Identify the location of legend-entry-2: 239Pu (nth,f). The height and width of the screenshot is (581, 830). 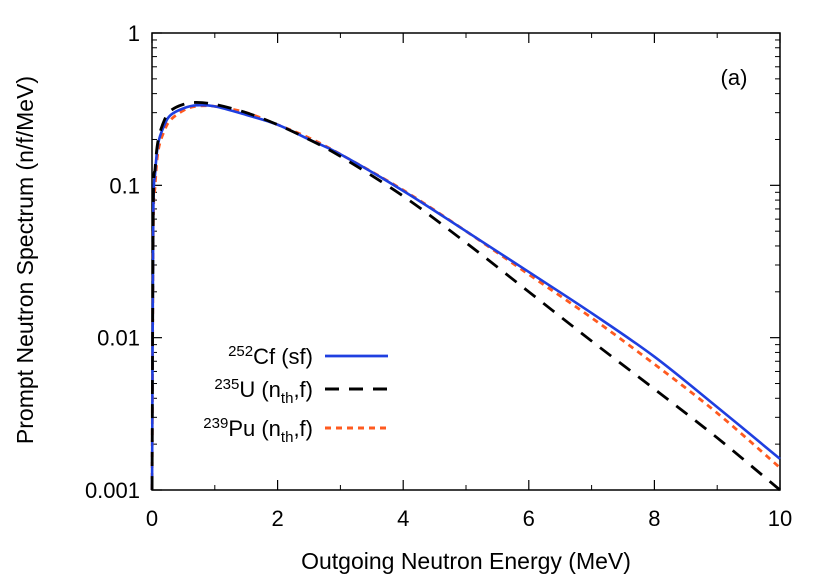
(295, 430).